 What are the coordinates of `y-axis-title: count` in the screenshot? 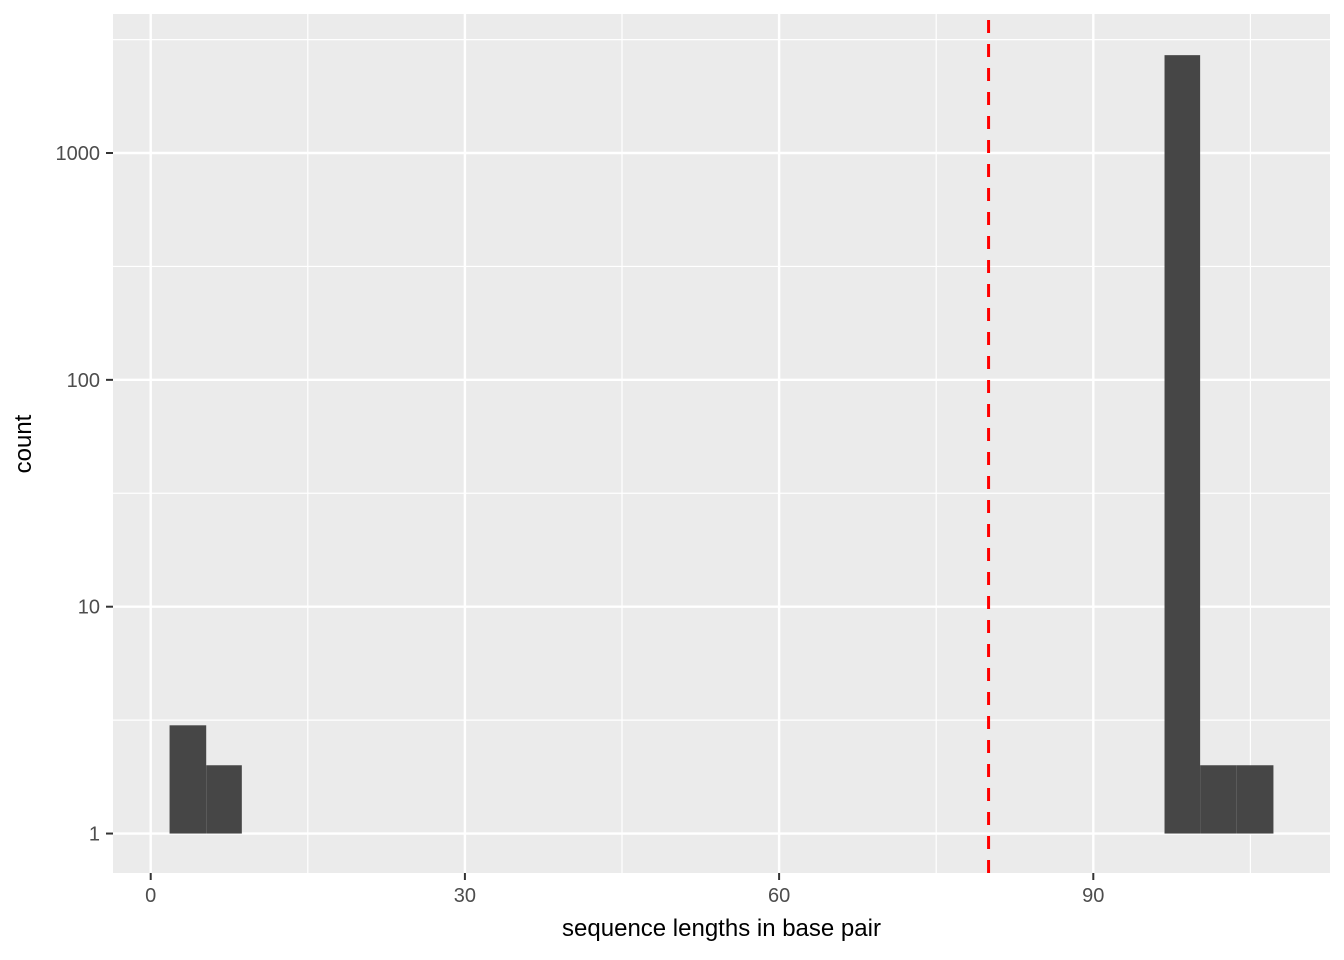 It's located at (23, 444).